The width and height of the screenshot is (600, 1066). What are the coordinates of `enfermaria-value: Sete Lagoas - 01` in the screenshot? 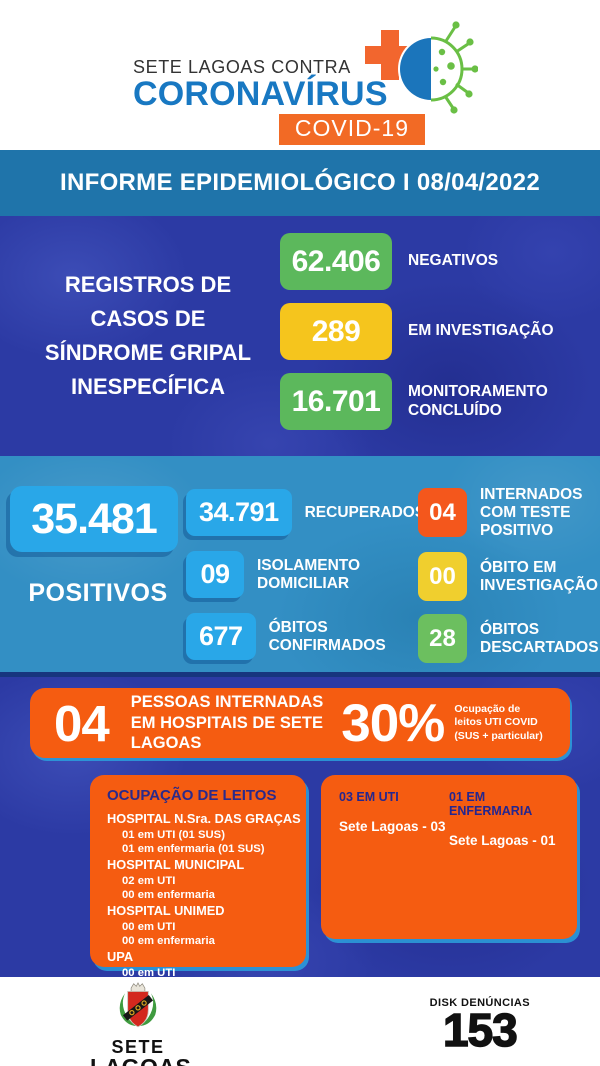 It's located at (502, 840).